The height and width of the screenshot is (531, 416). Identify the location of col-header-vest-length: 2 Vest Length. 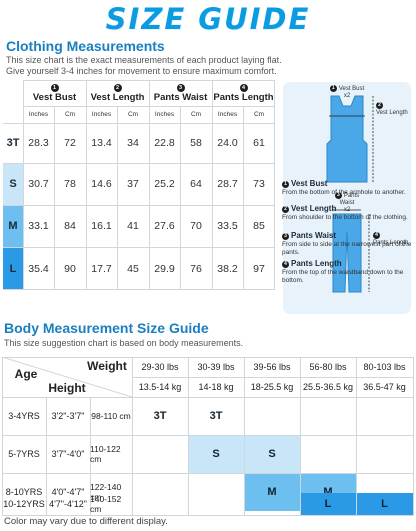
(117, 93).